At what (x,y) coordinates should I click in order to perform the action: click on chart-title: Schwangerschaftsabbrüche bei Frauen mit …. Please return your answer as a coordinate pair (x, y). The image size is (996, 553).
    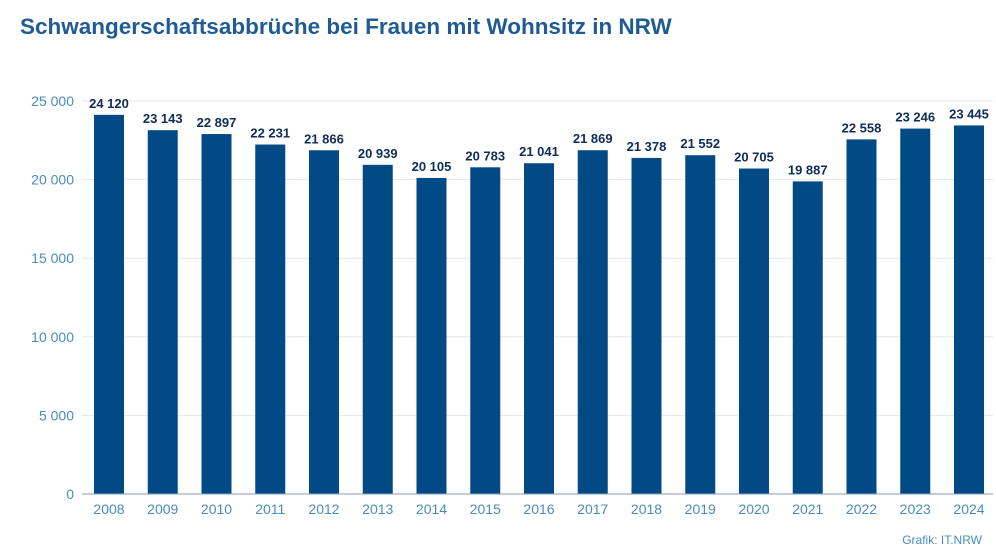
    Looking at the image, I should click on (346, 26).